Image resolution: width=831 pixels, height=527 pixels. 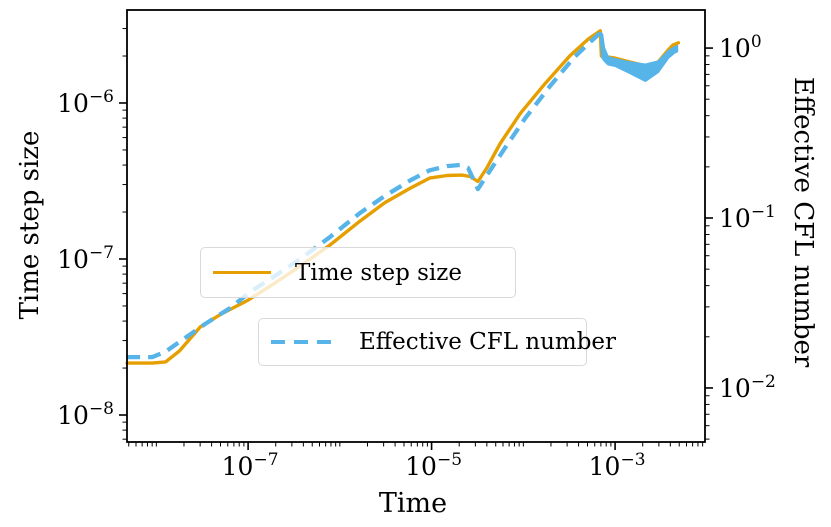 I want to click on y-axis-label-right: Effective CFL number, so click(x=803, y=222).